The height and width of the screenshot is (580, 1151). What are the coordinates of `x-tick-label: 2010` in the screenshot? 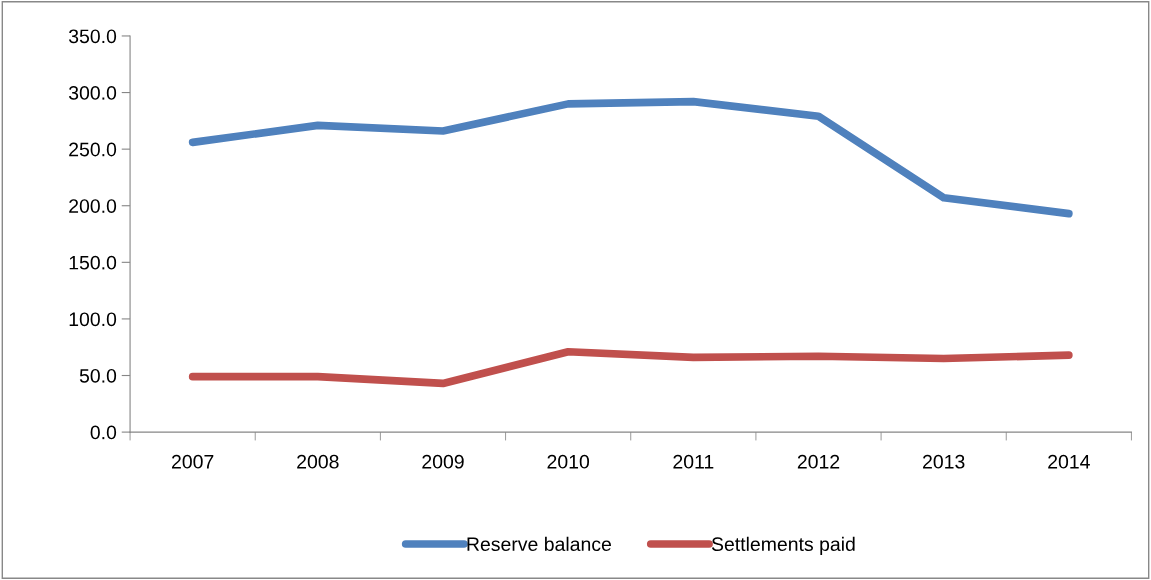 It's located at (568, 461).